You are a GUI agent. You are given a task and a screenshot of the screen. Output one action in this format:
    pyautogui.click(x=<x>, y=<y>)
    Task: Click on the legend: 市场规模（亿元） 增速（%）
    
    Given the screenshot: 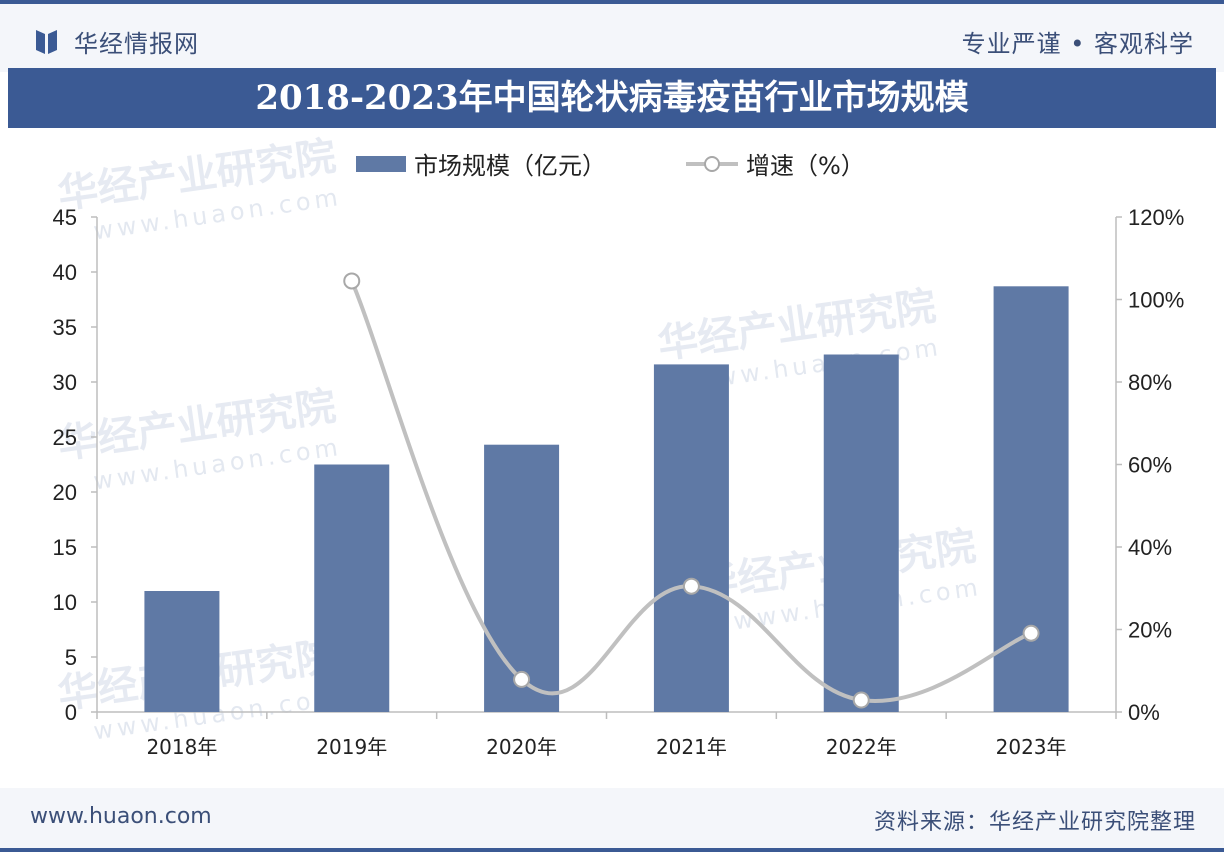 What is the action you would take?
    pyautogui.click(x=610, y=166)
    